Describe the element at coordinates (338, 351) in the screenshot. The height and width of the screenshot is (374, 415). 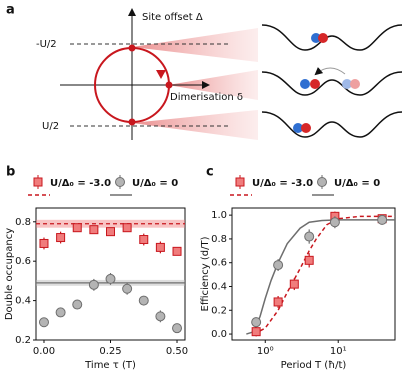
I see `x-tick-label: 10¹` at that location.